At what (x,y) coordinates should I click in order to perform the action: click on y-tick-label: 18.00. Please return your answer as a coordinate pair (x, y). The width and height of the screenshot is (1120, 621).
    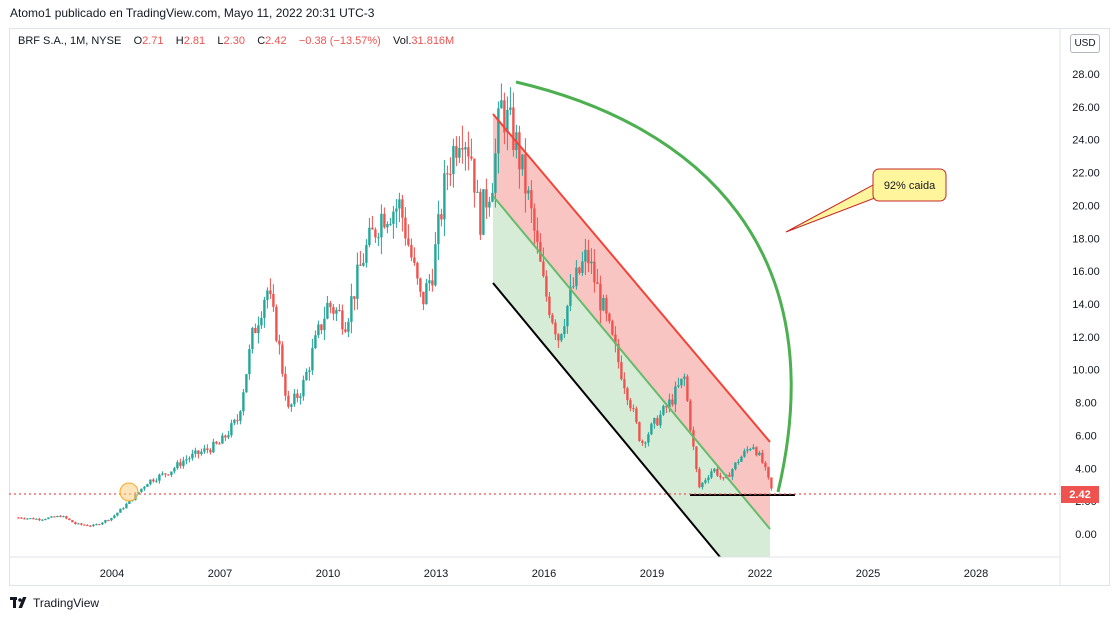
    Looking at the image, I should click on (1086, 239).